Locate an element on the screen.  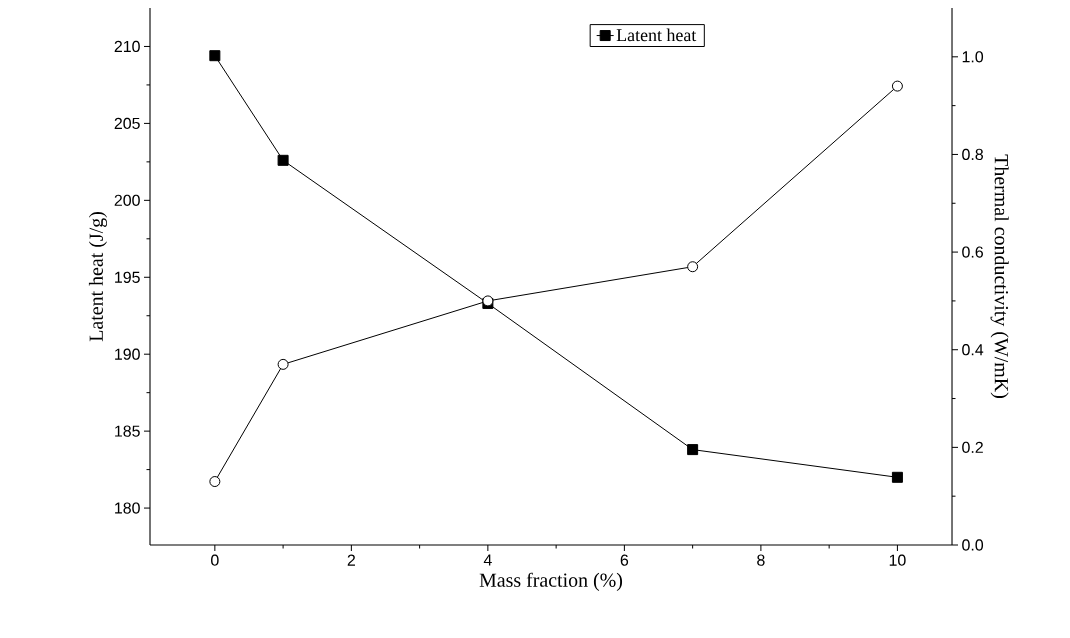
y2-tick-label: 0.2 is located at coordinates (972, 447).